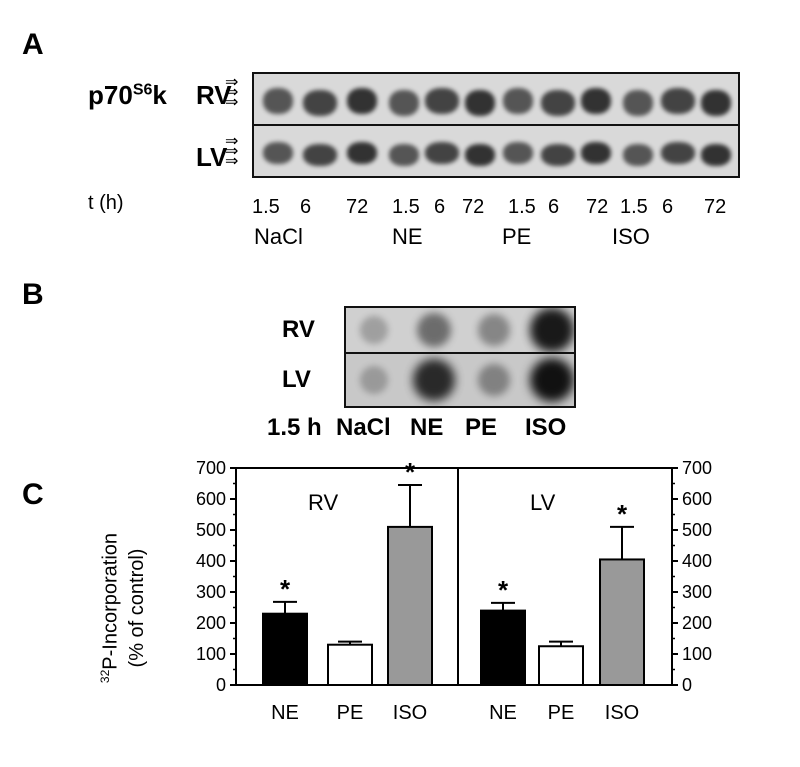  I want to click on y-tick-label-left: 300, so click(211, 592).